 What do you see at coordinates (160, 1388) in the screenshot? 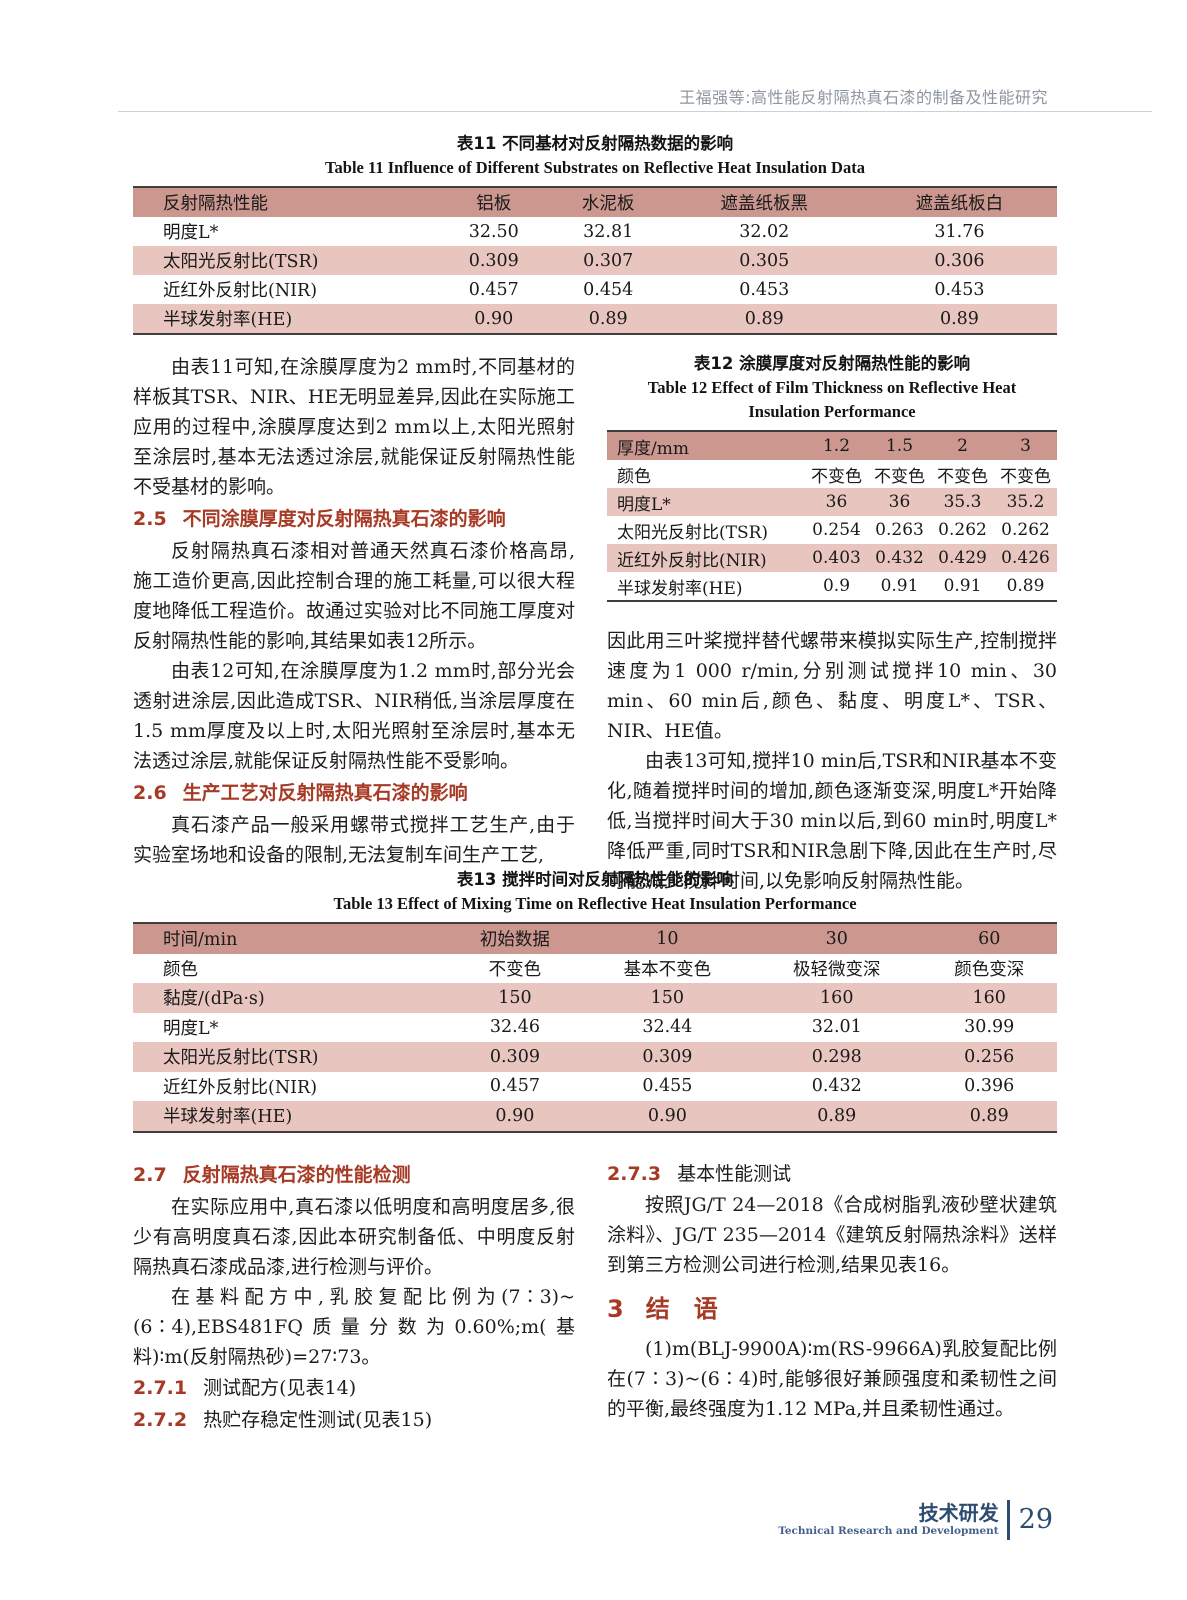
I see `section-number: 2.7.1` at bounding box center [160, 1388].